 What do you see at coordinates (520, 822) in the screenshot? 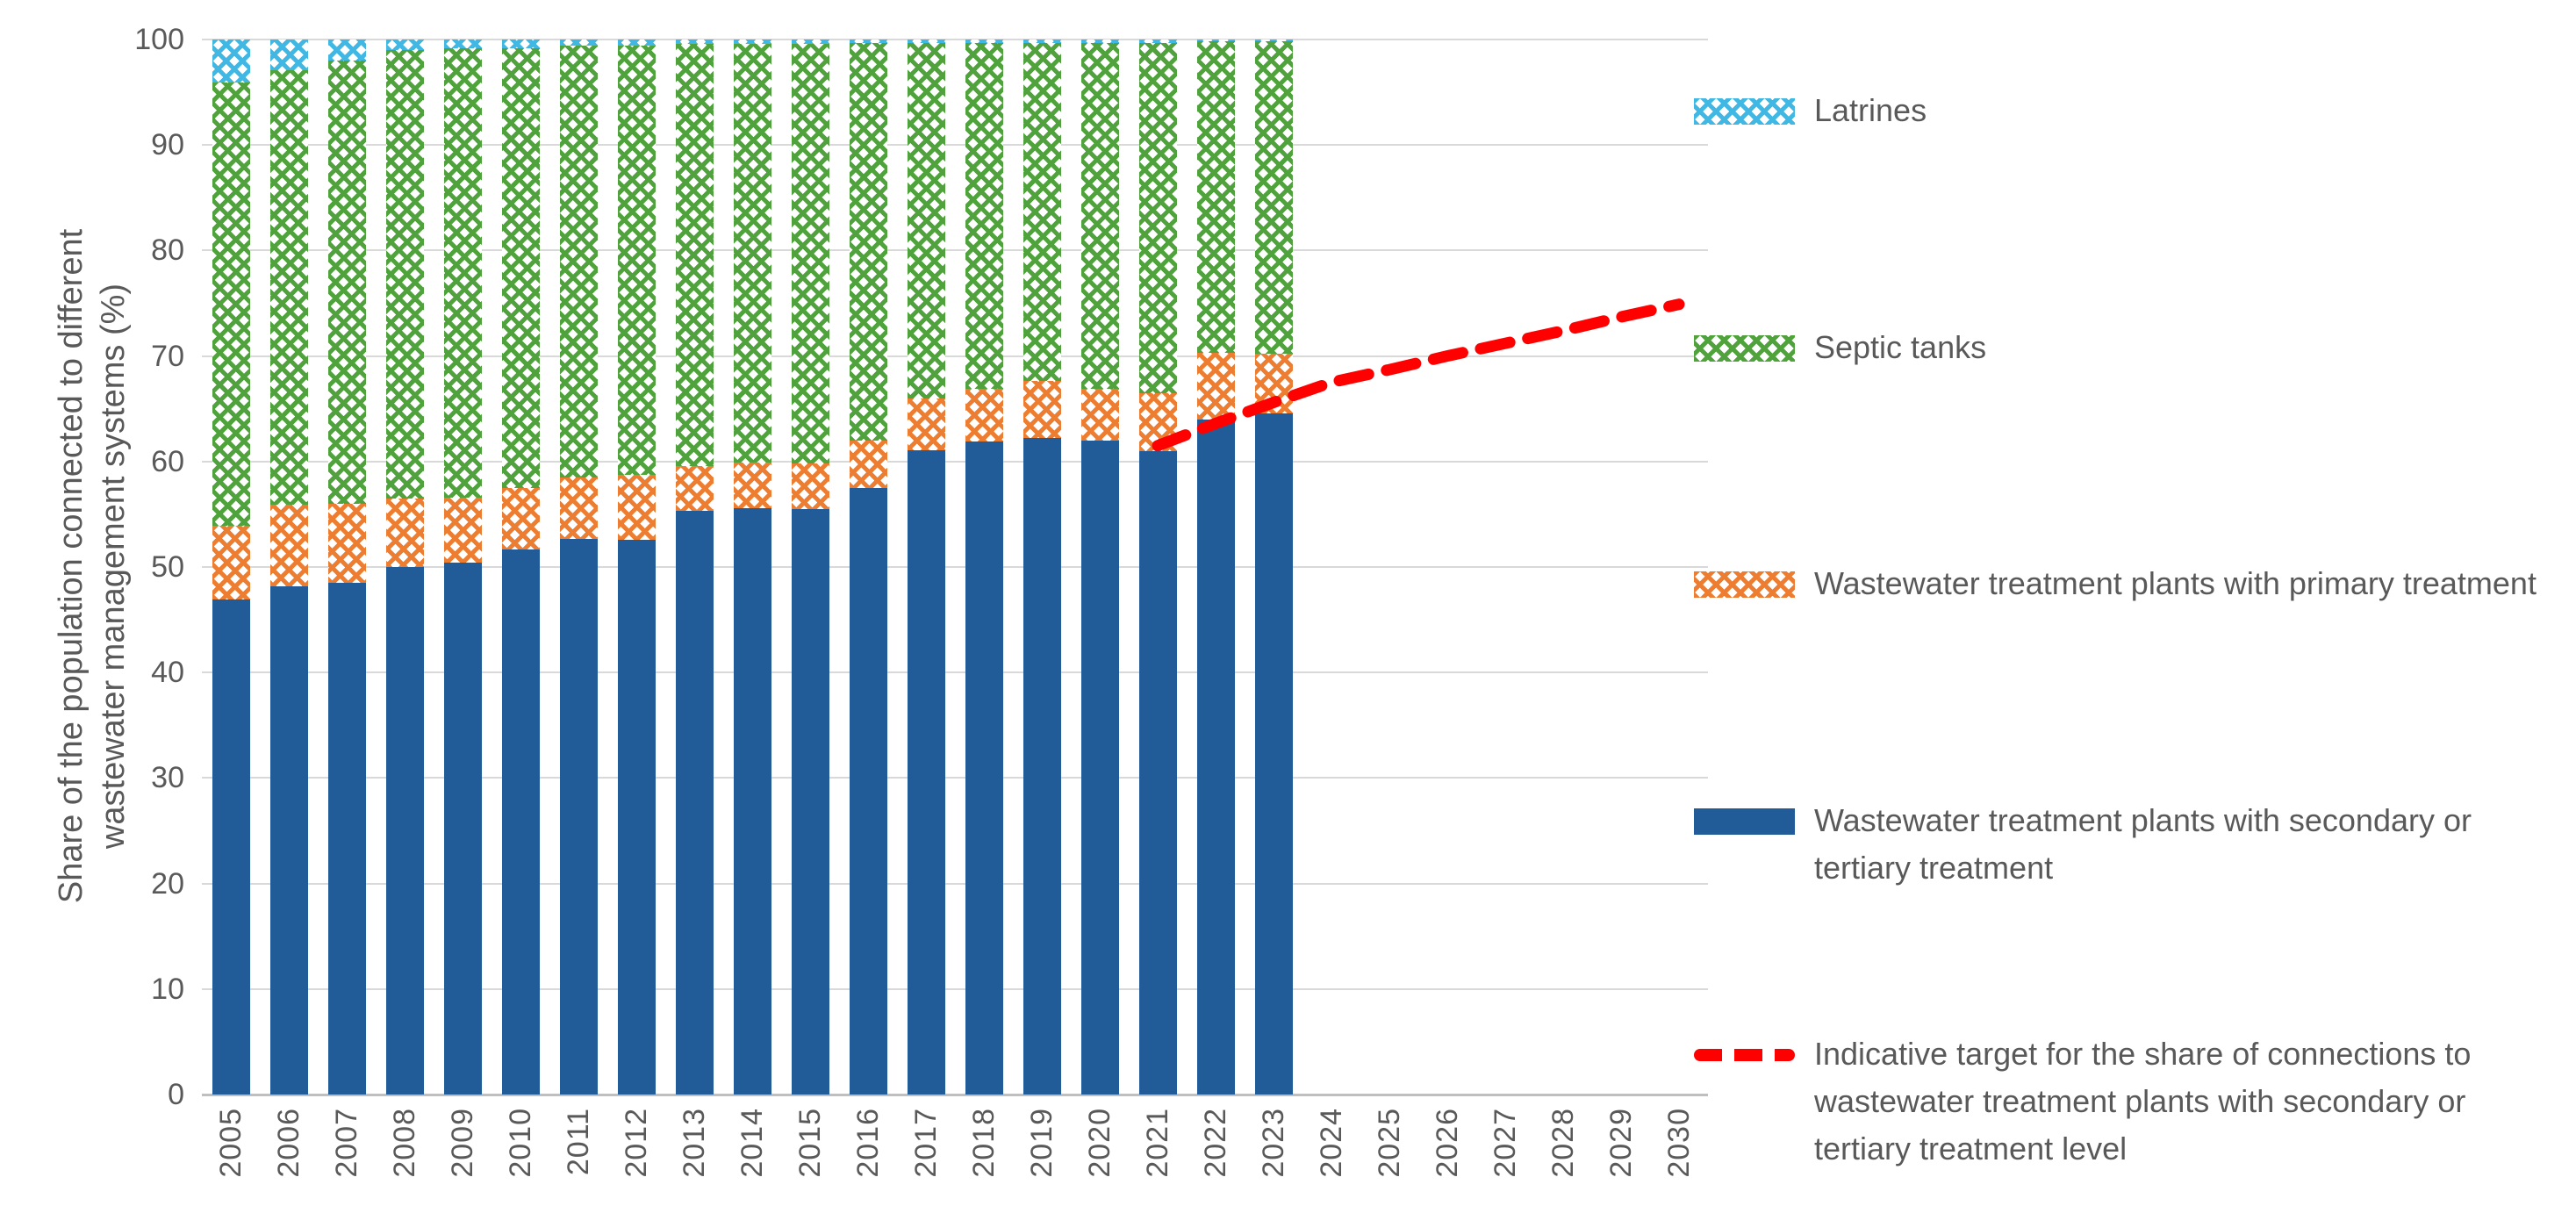
I see `bar-segment-secondary-2010` at bounding box center [520, 822].